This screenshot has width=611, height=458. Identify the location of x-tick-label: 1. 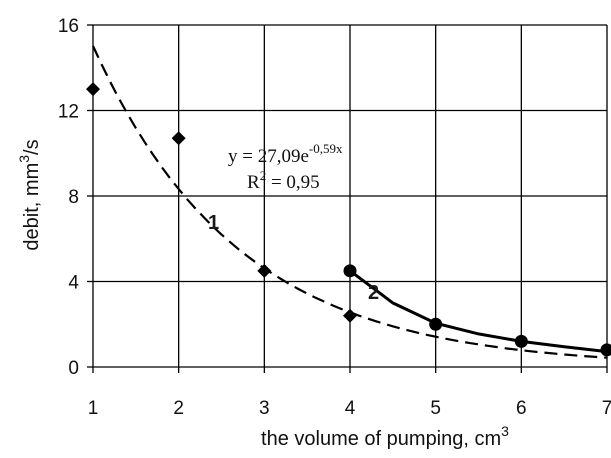
(93, 408).